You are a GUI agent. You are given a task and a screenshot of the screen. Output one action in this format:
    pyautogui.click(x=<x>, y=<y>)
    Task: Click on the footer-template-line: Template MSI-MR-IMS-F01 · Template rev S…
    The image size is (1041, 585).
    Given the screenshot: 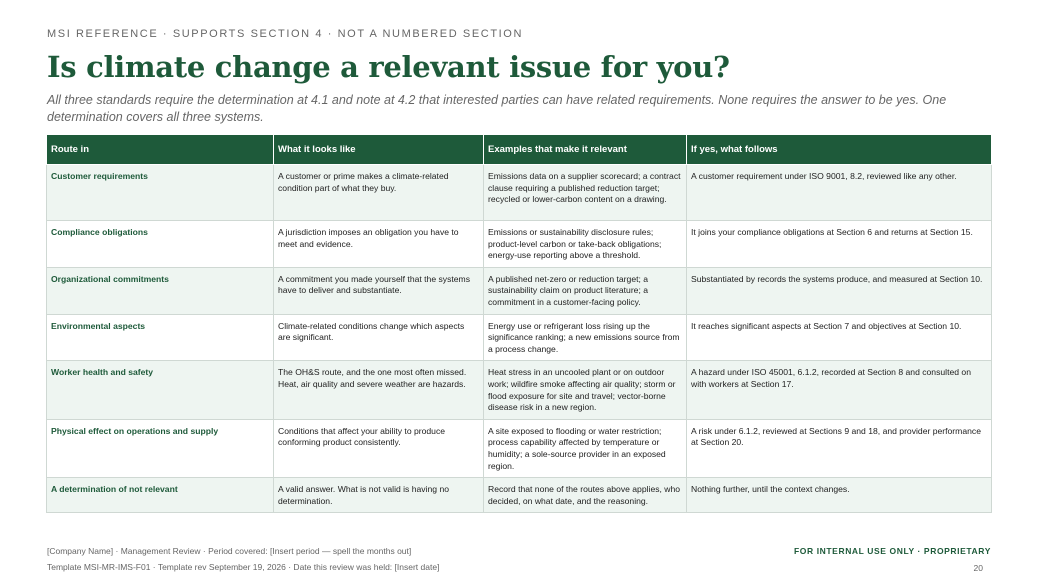 What is the action you would take?
    pyautogui.click(x=243, y=567)
    